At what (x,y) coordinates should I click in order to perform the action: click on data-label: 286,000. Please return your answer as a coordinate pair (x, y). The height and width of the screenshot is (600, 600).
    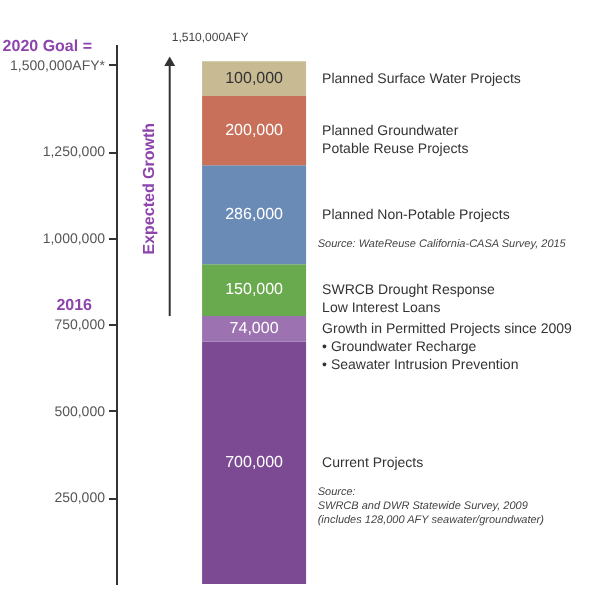
    Looking at the image, I should click on (255, 213).